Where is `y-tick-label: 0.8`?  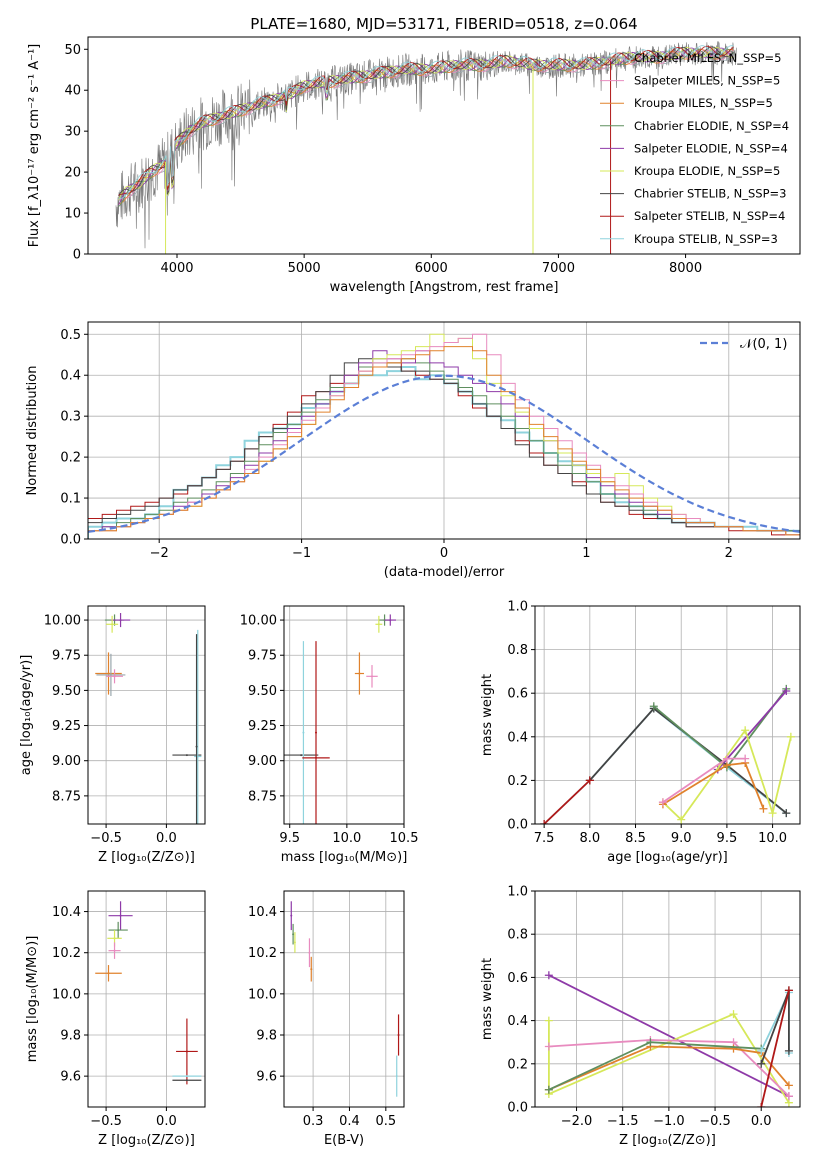 y-tick-label: 0.8 is located at coordinates (517, 650).